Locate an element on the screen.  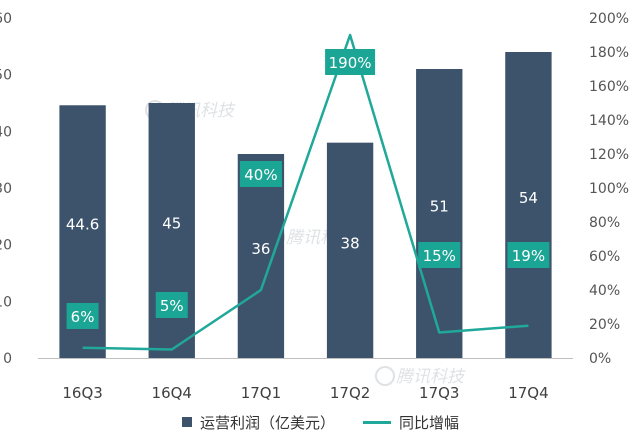
bar-value-label: 38 is located at coordinates (350, 243).